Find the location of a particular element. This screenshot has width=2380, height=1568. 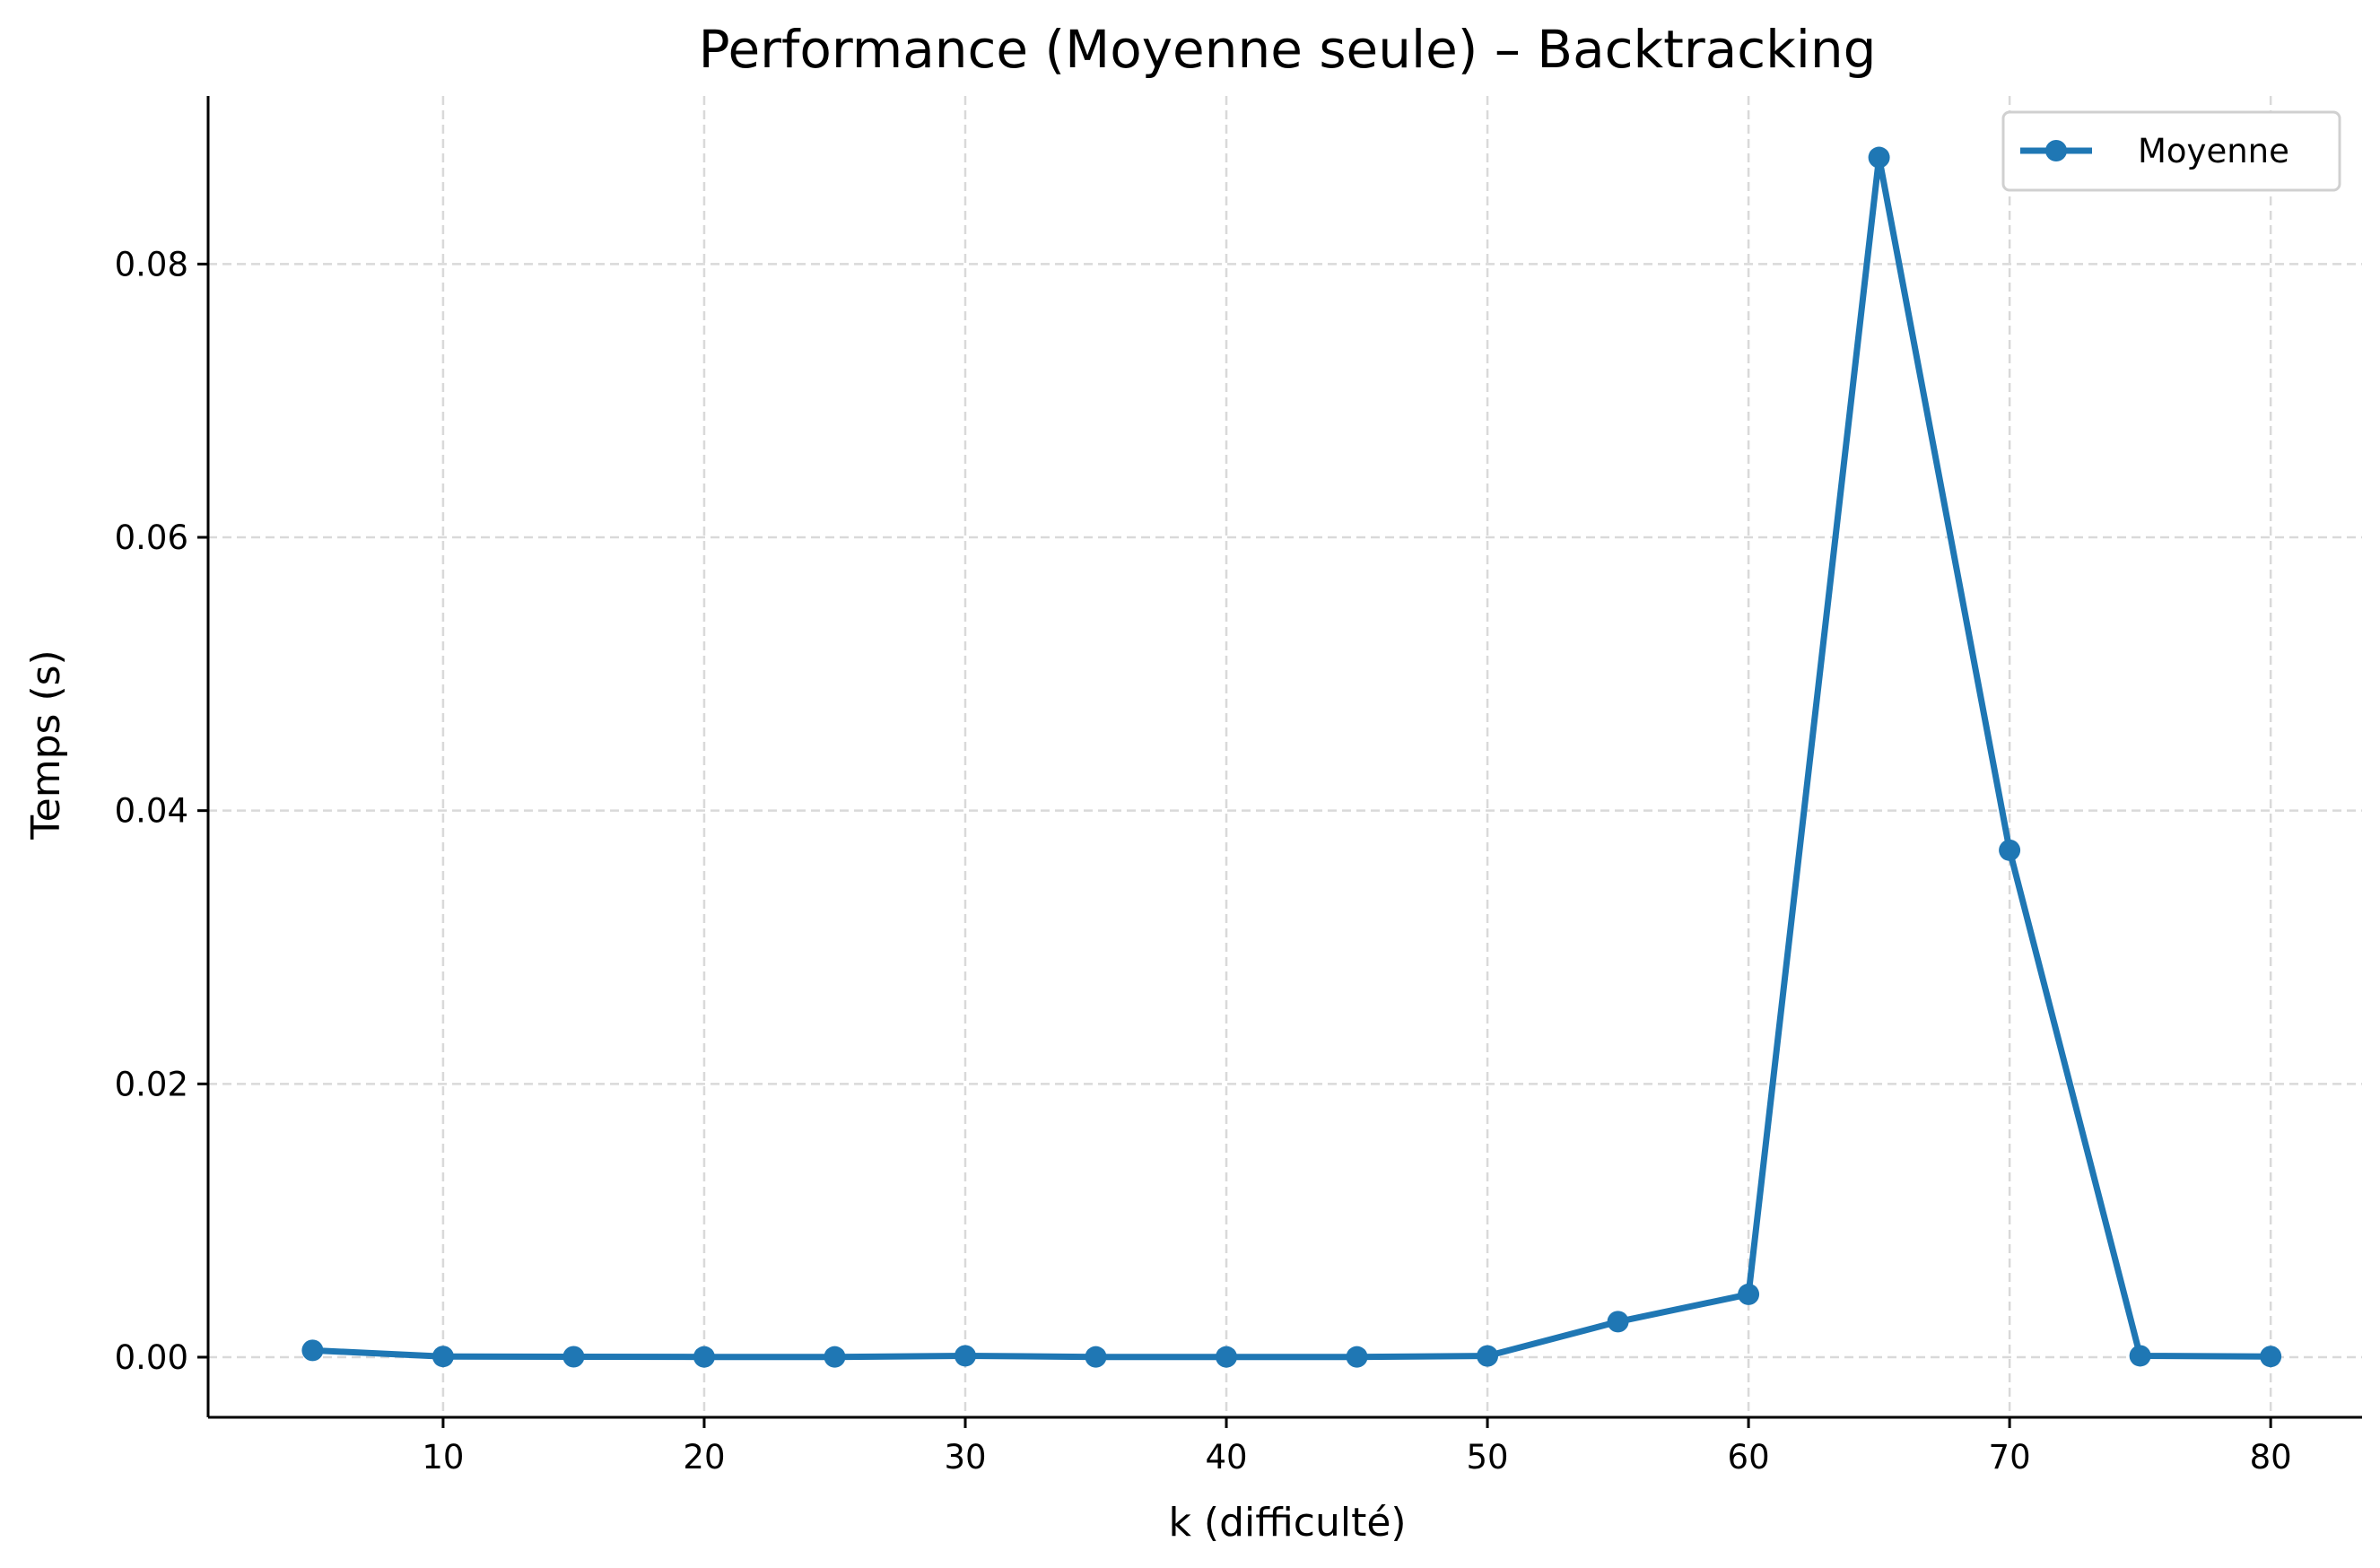

legend: Moyenne is located at coordinates (2171, 151).